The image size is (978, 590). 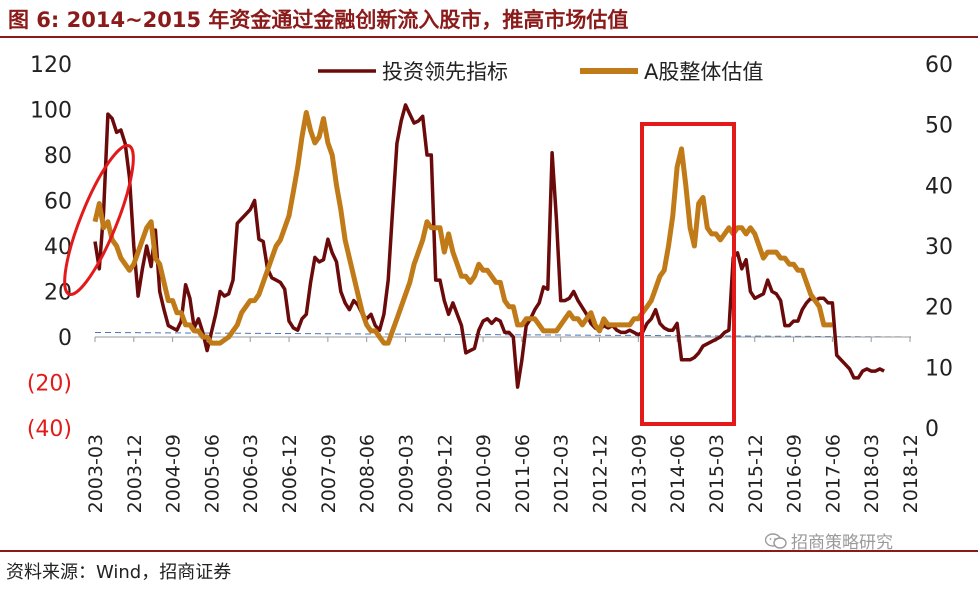 I want to click on left-tick-label: (40), so click(x=49, y=429).